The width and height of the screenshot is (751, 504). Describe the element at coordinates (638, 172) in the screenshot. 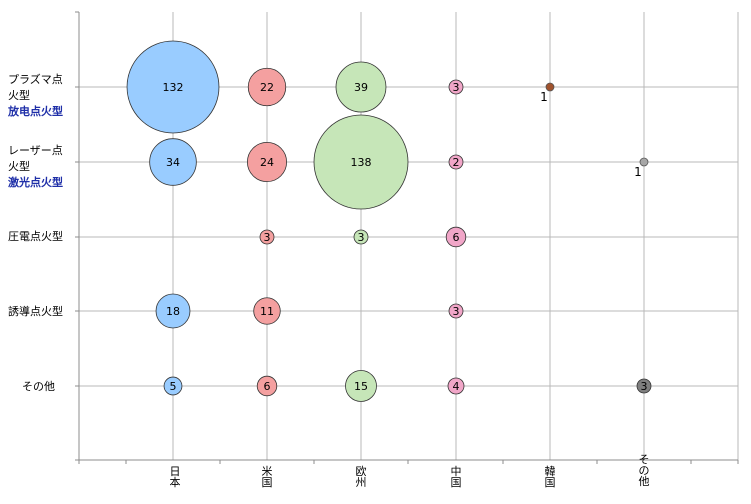

I see `bubble-label-r1-c5: 1` at that location.